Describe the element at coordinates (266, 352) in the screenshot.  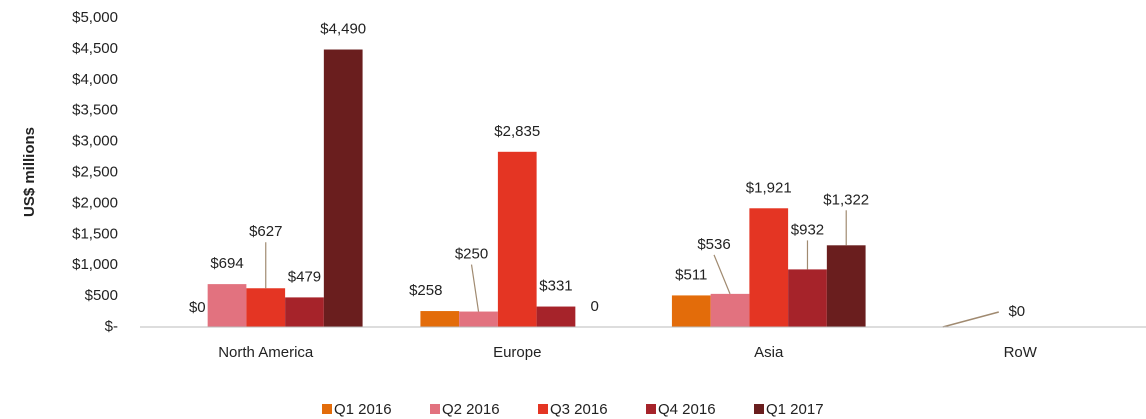
I see `x-tick-label: North America` at that location.